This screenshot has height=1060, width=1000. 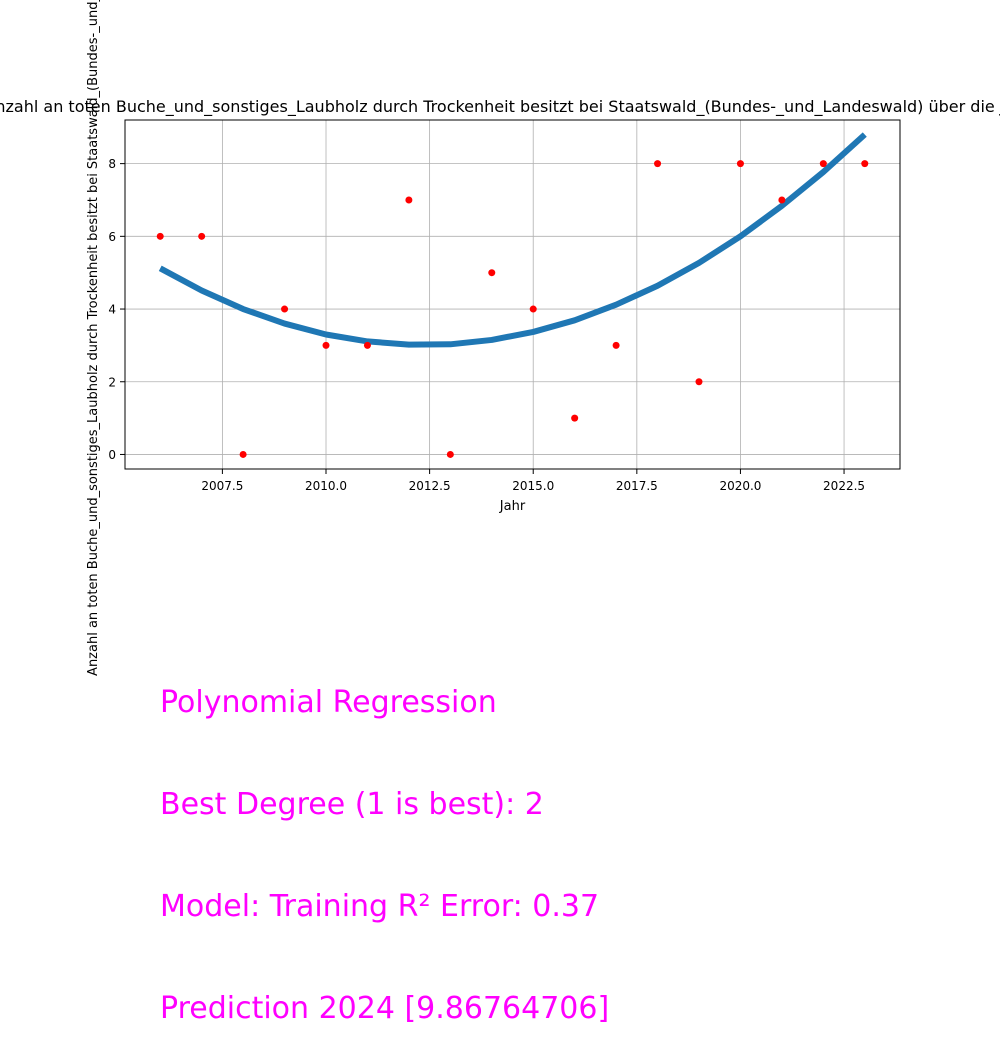 I want to click on x-tick-label: 2010.0, so click(x=326, y=486).